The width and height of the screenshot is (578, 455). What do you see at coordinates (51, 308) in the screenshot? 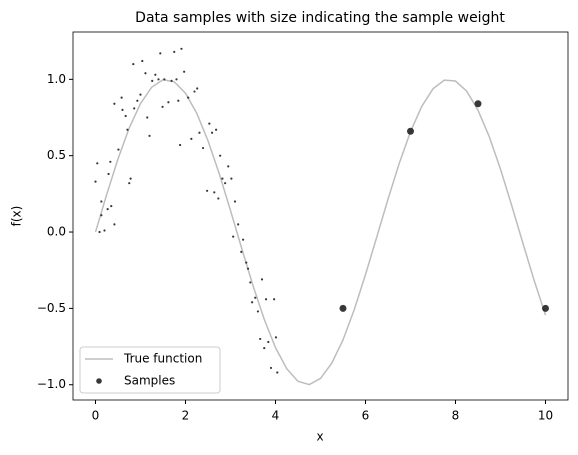
I see `y-tick-label: −0.5` at bounding box center [51, 308].